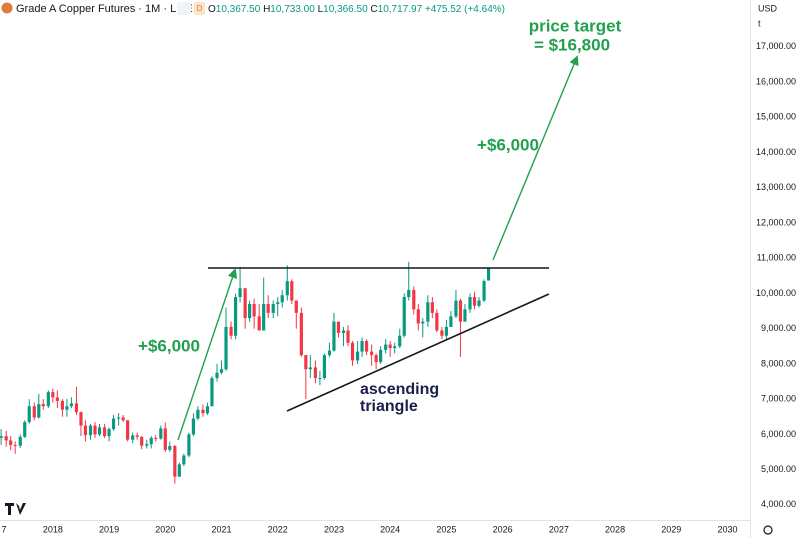  Describe the element at coordinates (15, 509) in the screenshot. I see `logo` at that location.